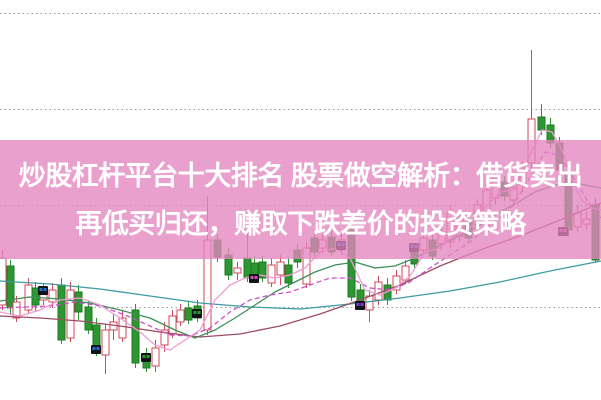 The image size is (601, 400). Describe the element at coordinates (300, 223) in the screenshot. I see `headline-line-2: 再低买归还，赚取下跌差价的投资策略` at that location.